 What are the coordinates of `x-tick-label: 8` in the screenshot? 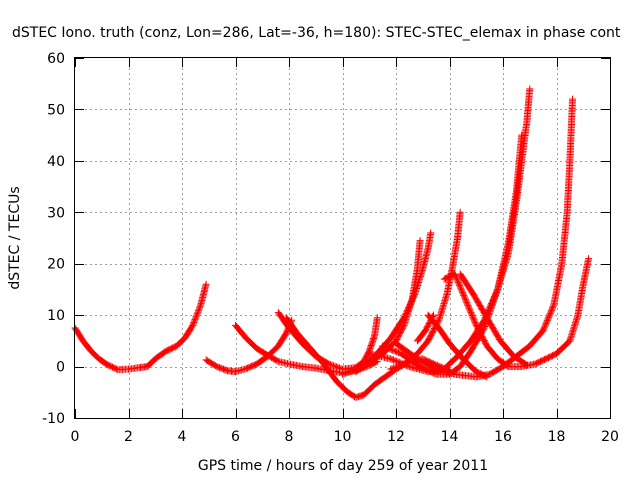 It's located at (289, 437).